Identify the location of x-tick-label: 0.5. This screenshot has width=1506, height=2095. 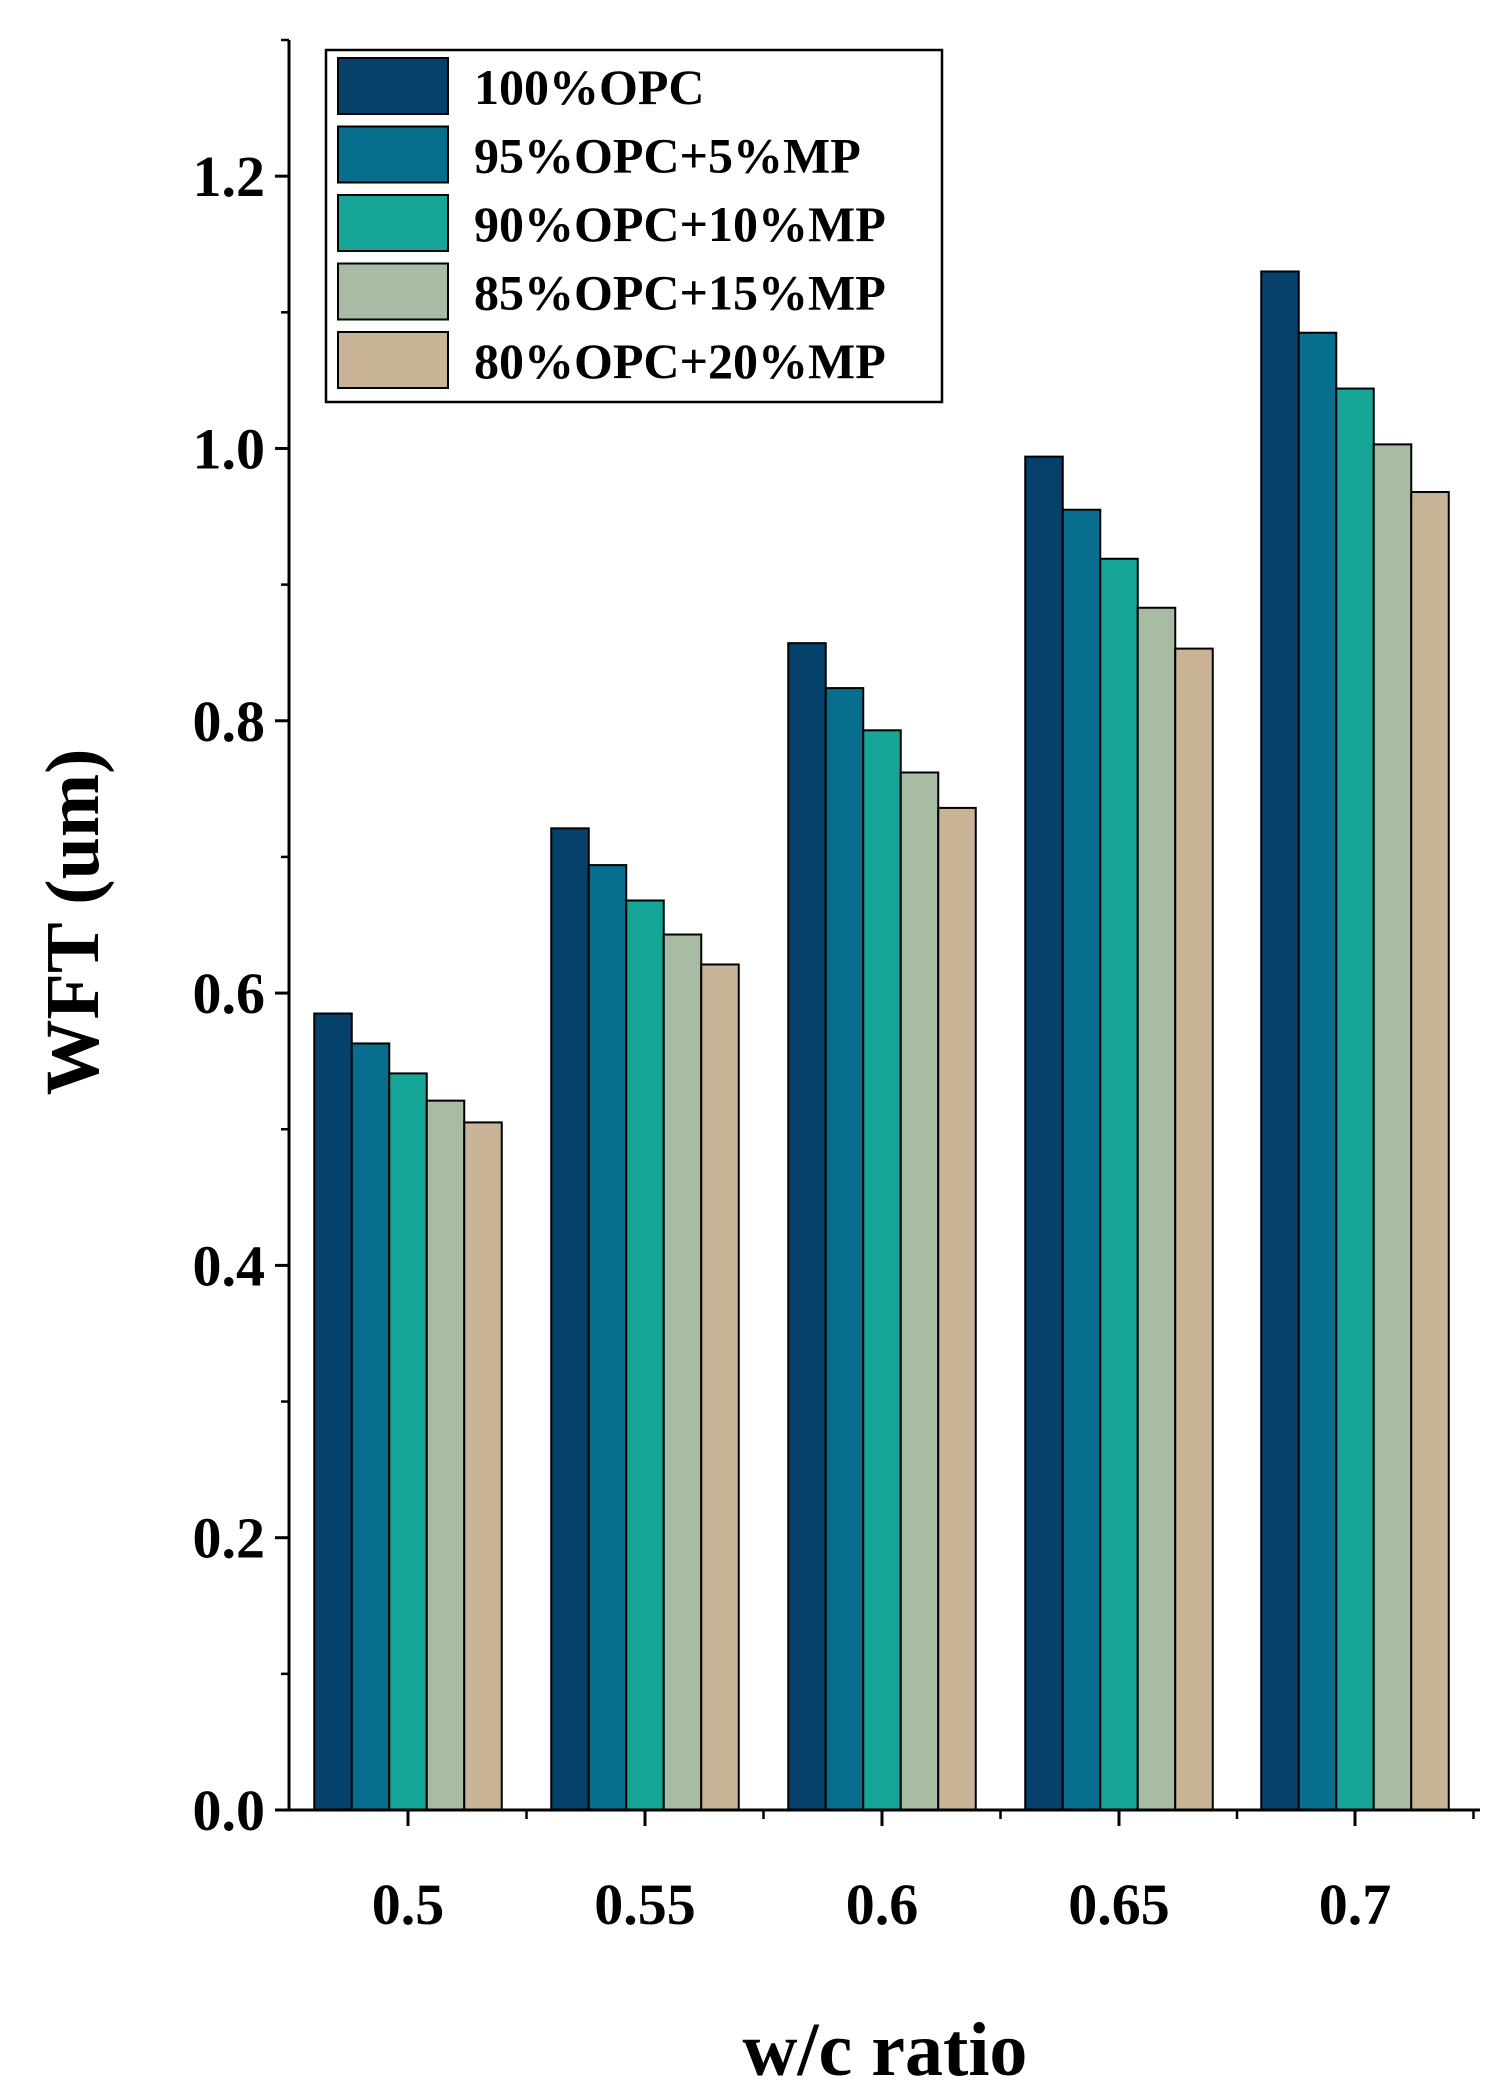
(408, 1904).